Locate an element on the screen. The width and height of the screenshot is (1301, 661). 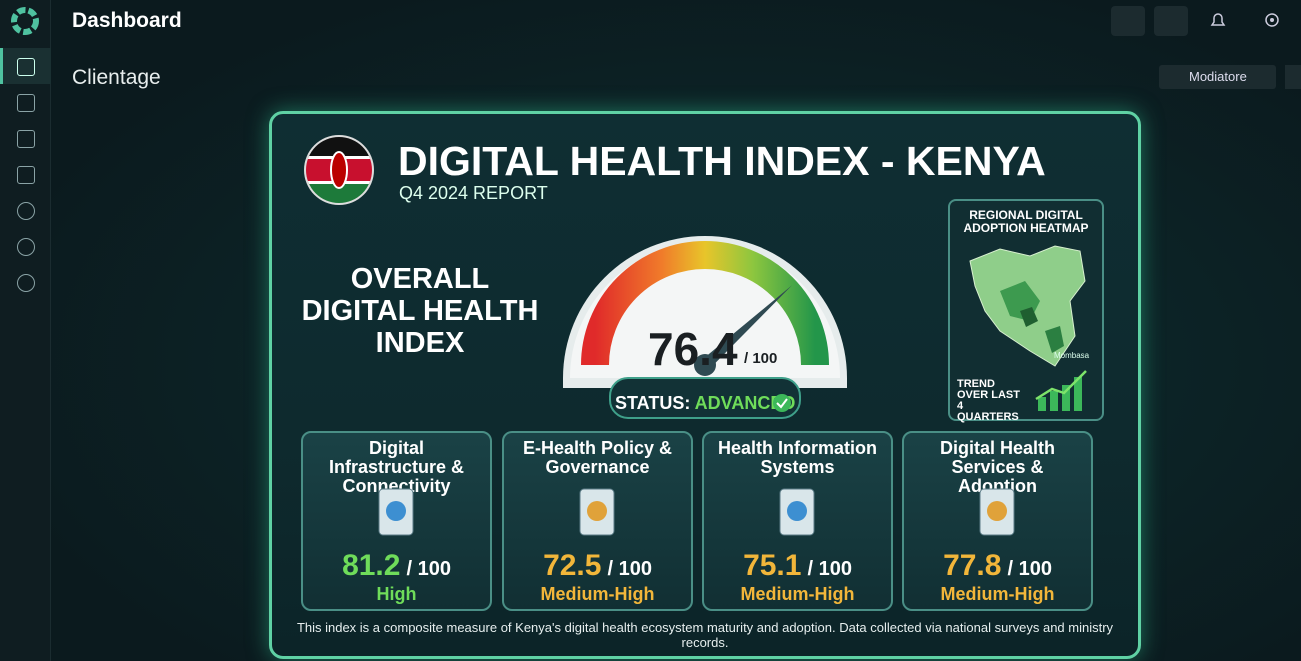
dropdown: Modiatore is located at coordinates (1217, 77).